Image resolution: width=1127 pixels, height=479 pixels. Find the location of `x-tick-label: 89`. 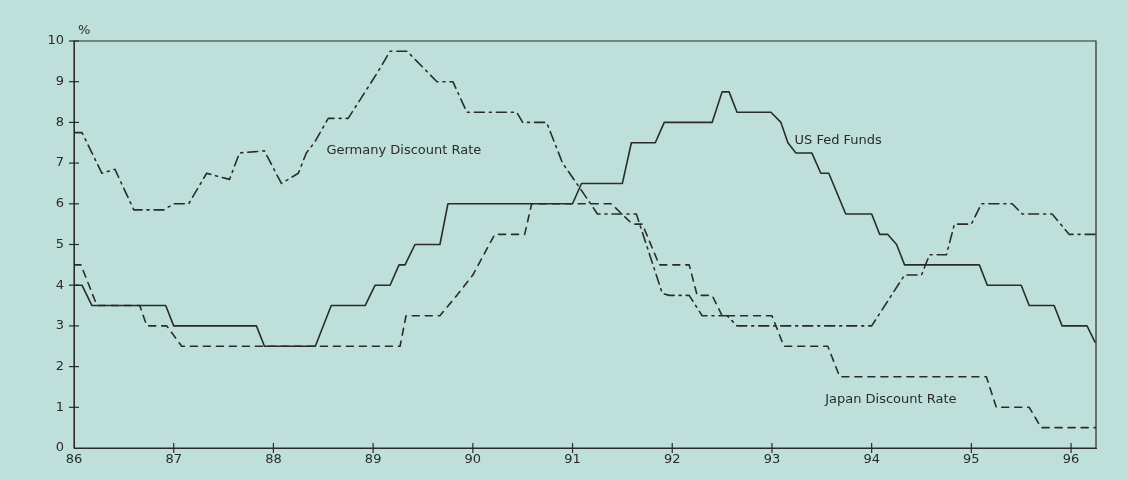

x-tick-label: 89 is located at coordinates (373, 459).